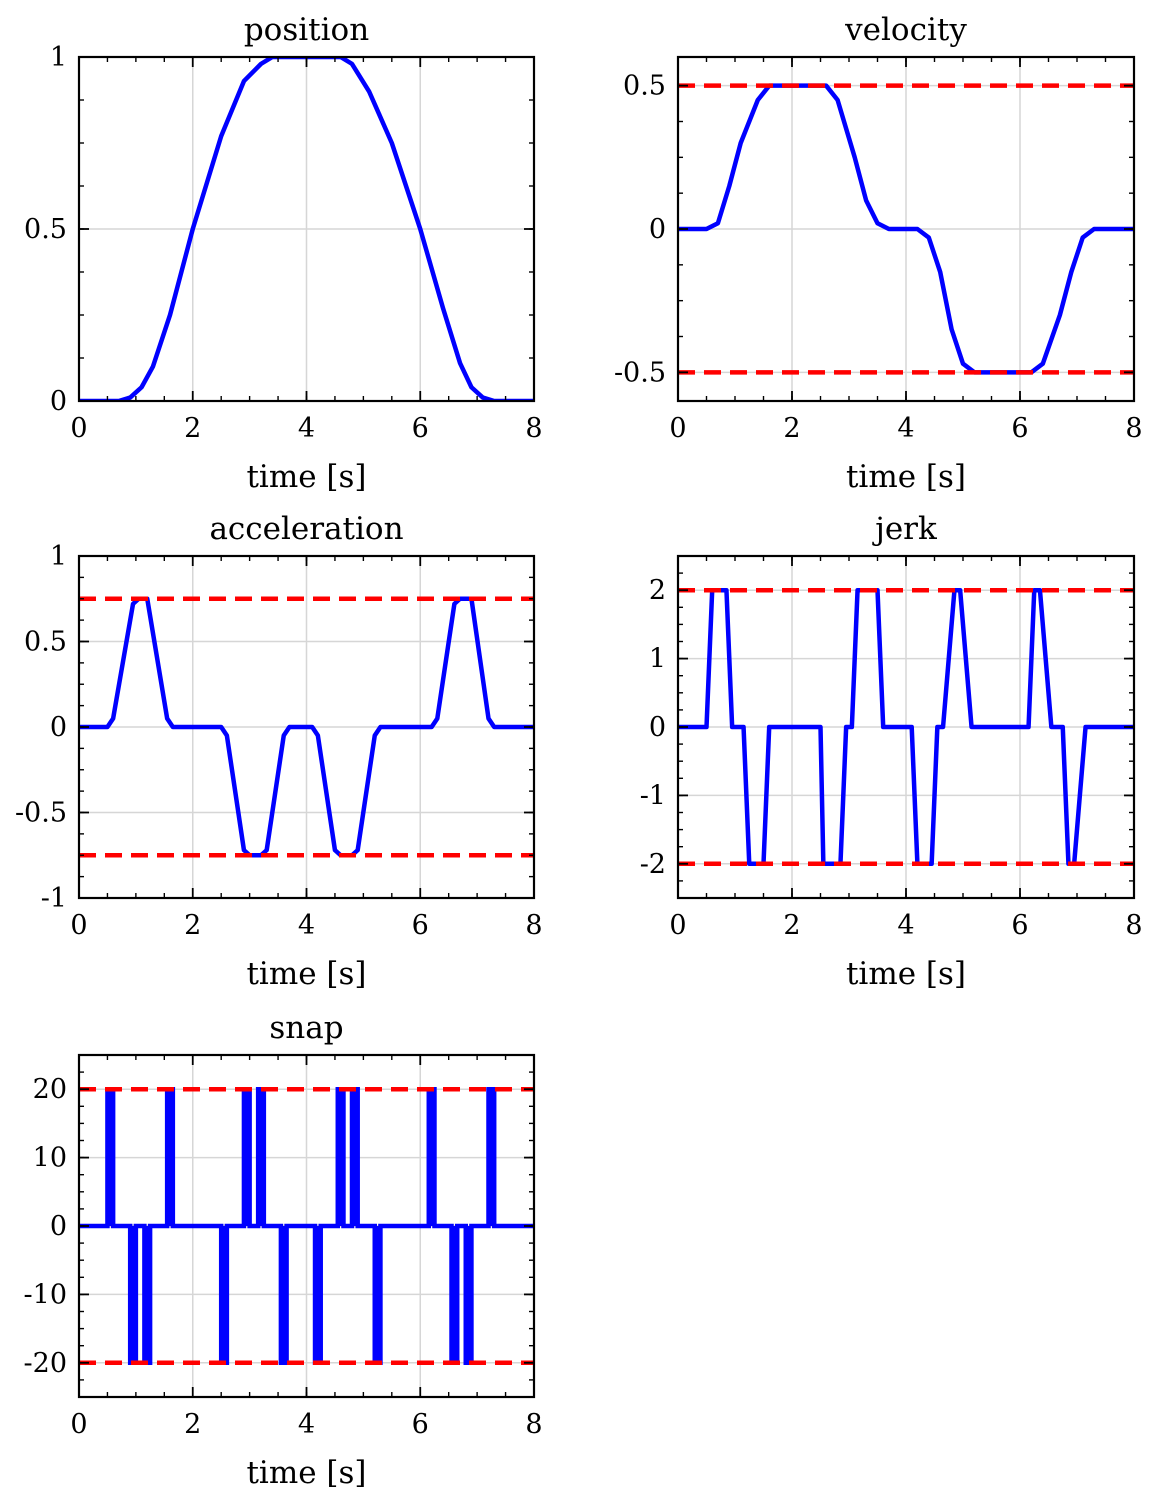 This screenshot has width=1154, height=1506. What do you see at coordinates (306, 1028) in the screenshot?
I see `panel-title: snap` at bounding box center [306, 1028].